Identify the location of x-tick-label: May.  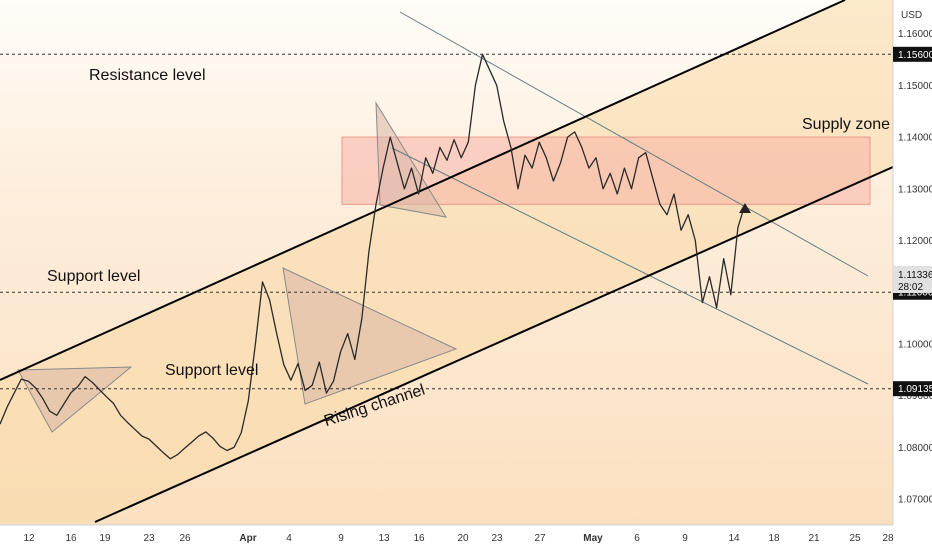
(593, 538).